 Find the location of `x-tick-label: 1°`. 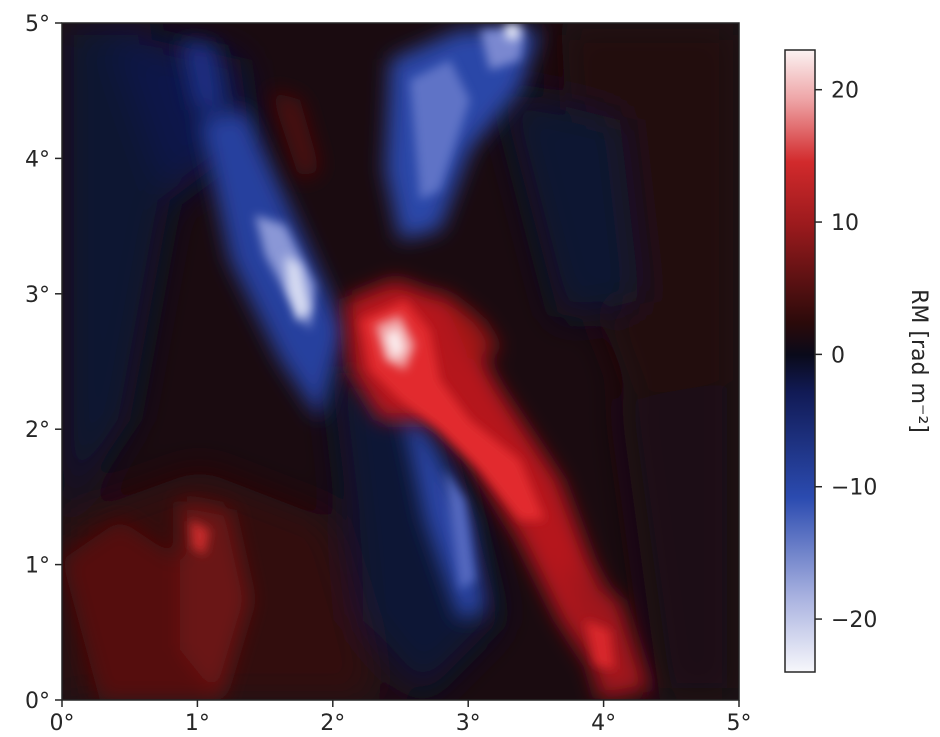

x-tick-label: 1° is located at coordinates (197, 723).